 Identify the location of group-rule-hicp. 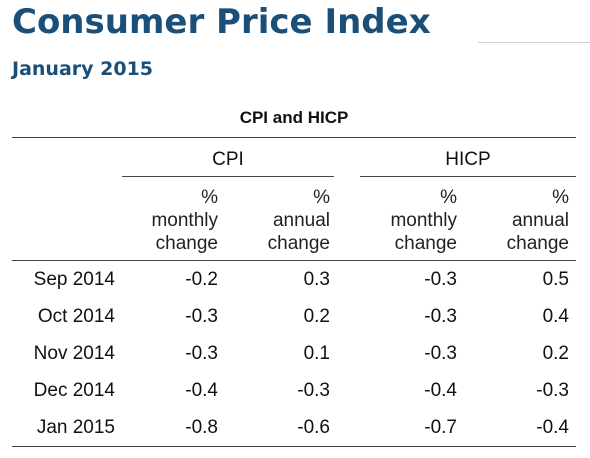
(468, 176).